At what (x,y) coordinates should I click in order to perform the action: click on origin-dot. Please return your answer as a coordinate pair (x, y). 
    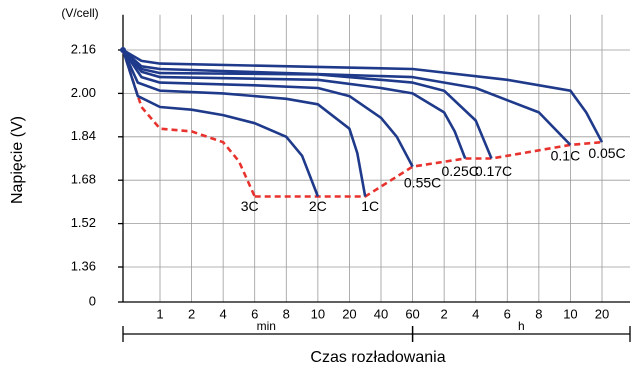
    Looking at the image, I should click on (123, 50).